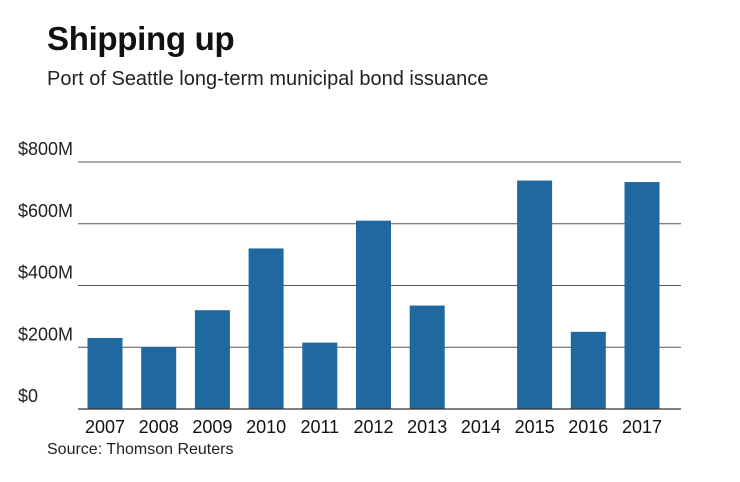  Describe the element at coordinates (140, 449) in the screenshot. I see `chart-source: Source: Thomson Reuters` at that location.